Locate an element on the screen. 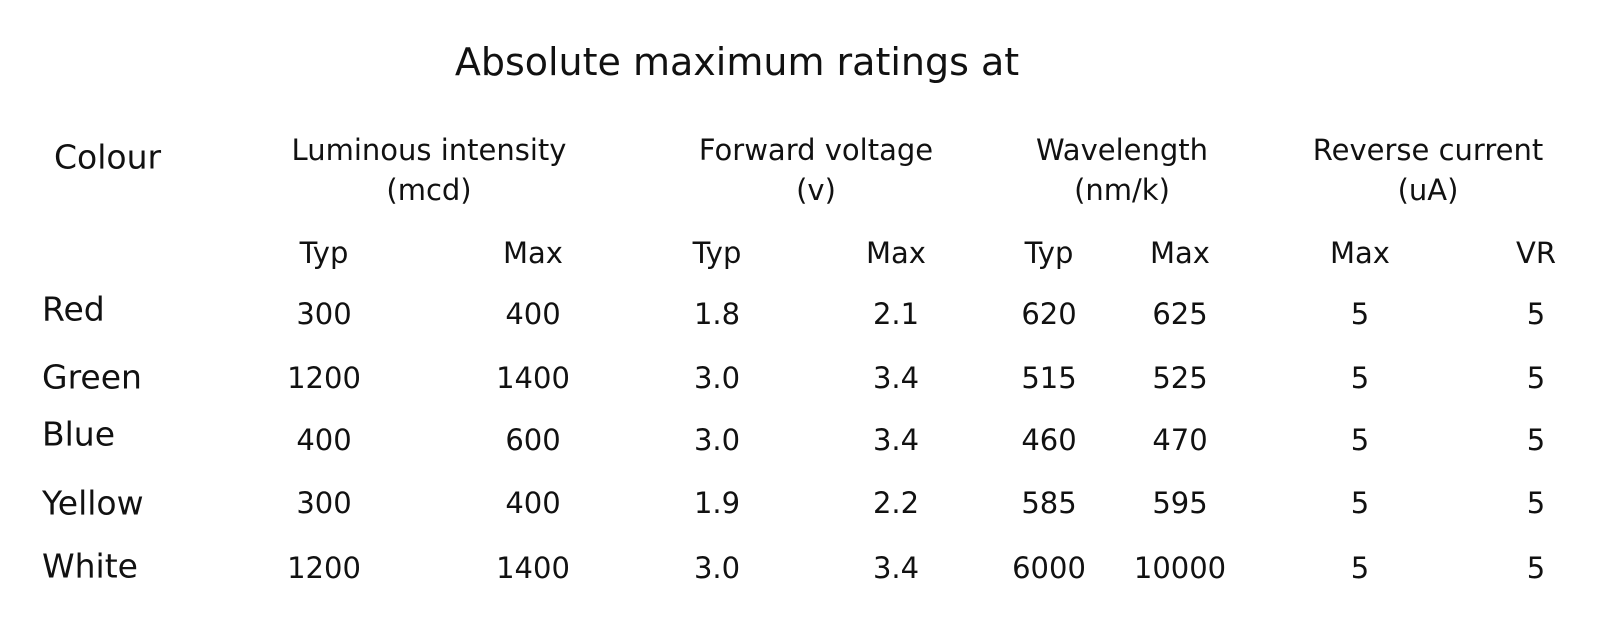  cell: 1.9 is located at coordinates (717, 503).